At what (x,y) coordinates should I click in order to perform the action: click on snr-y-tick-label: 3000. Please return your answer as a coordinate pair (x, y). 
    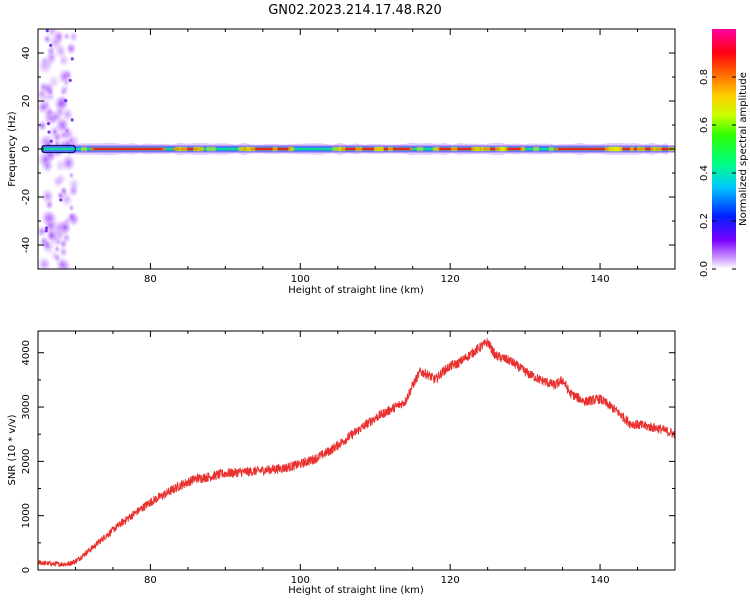
    Looking at the image, I should click on (26, 406).